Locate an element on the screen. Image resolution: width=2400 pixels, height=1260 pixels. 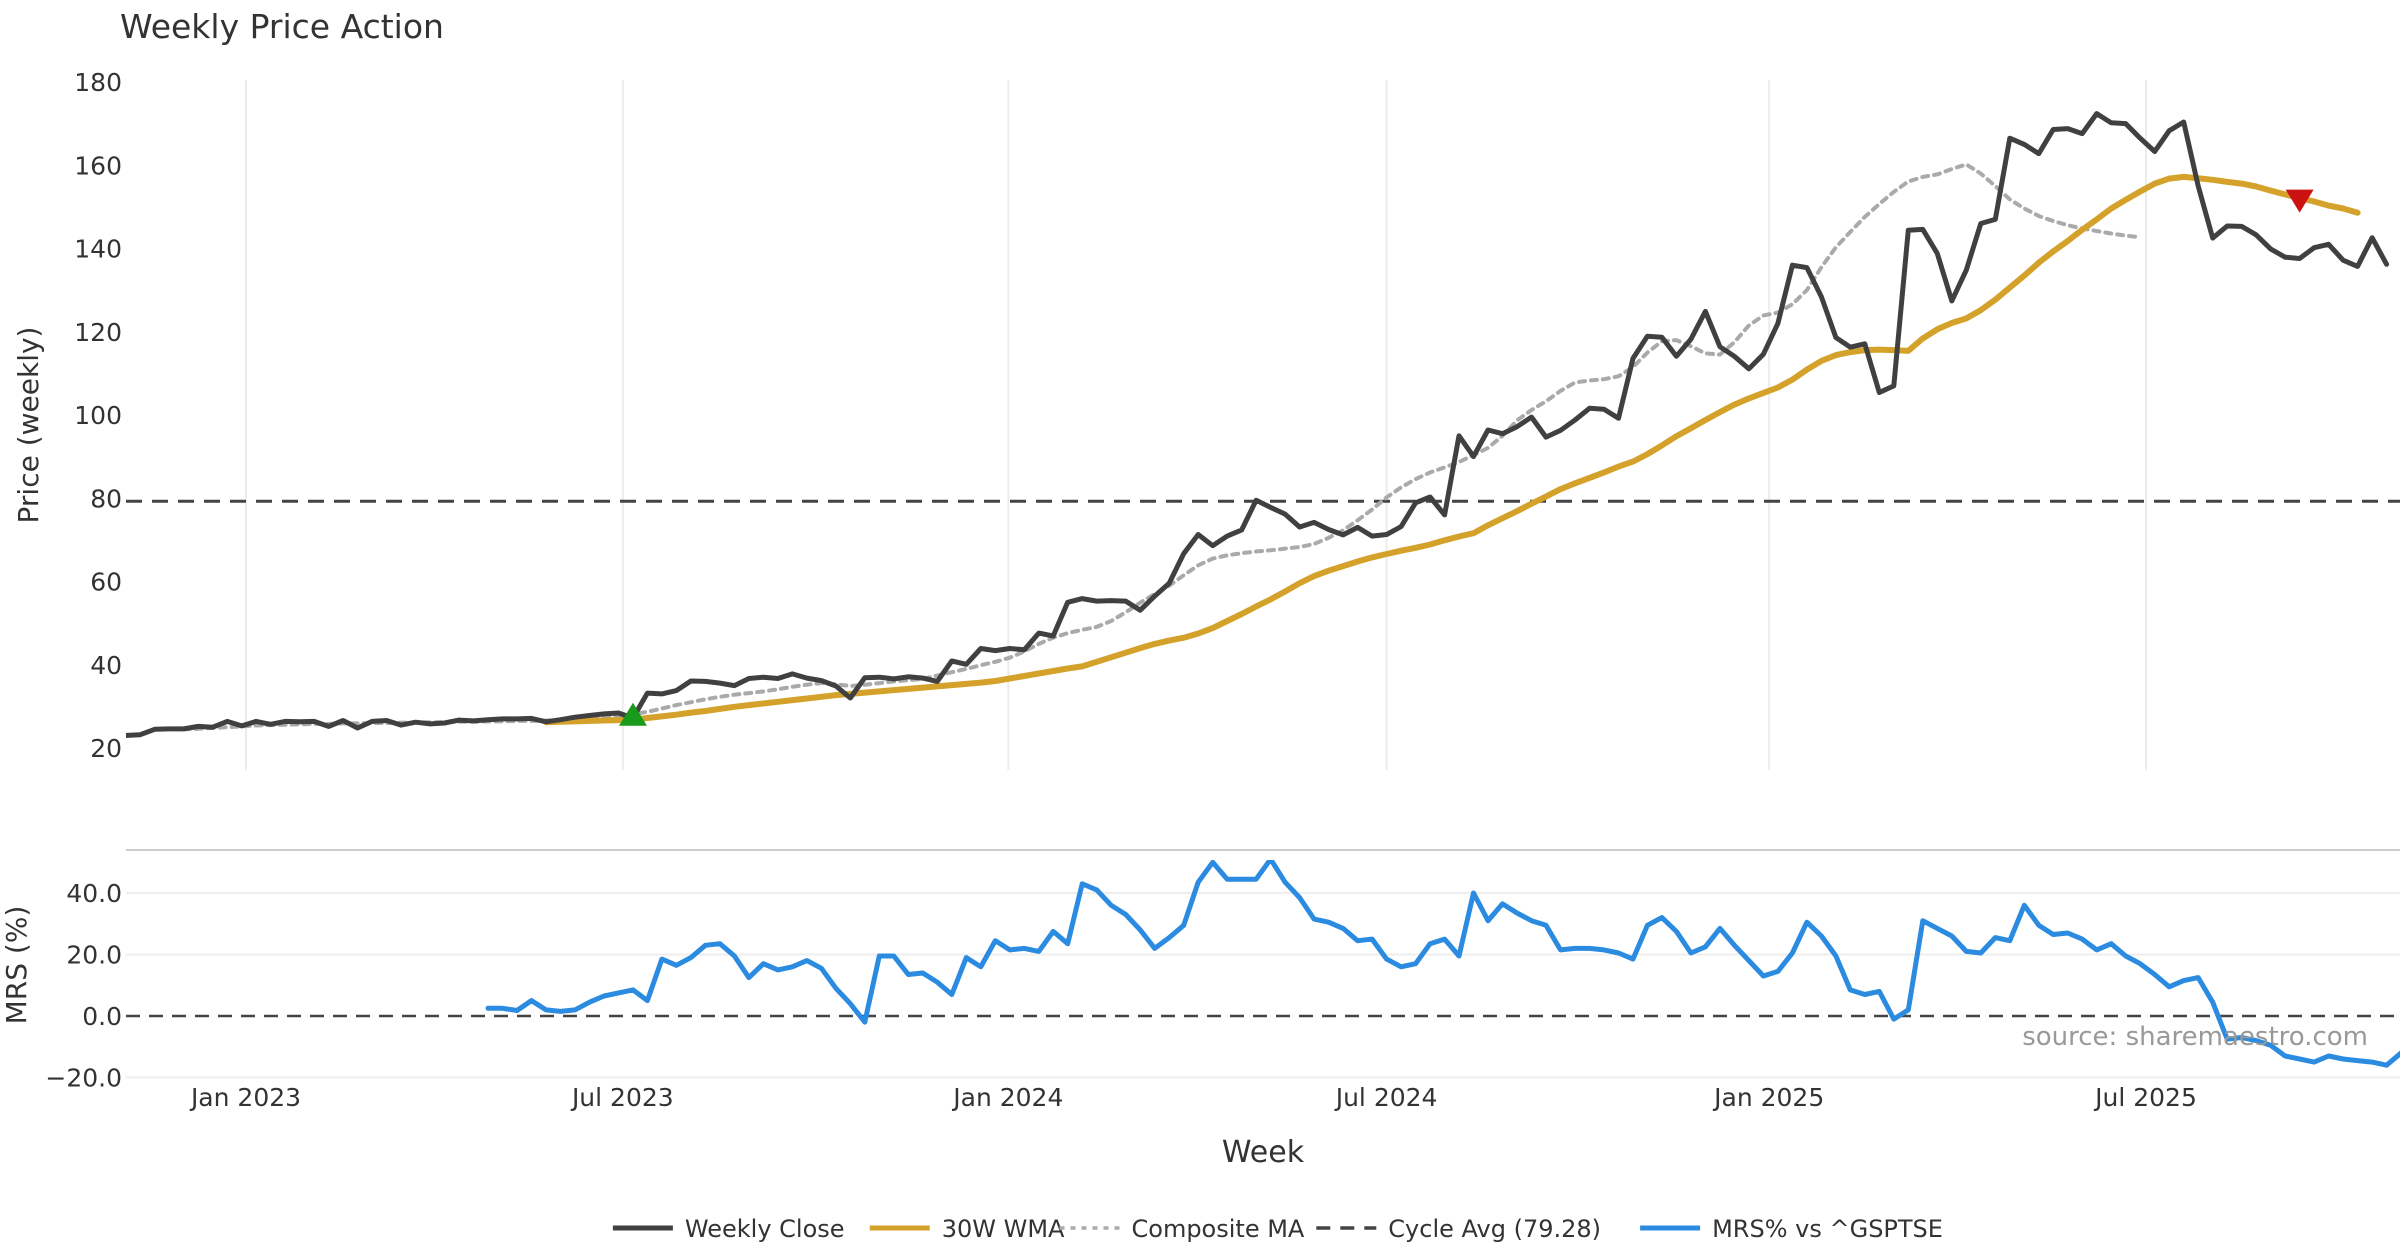
buy-signal-marker is located at coordinates (632, 714).